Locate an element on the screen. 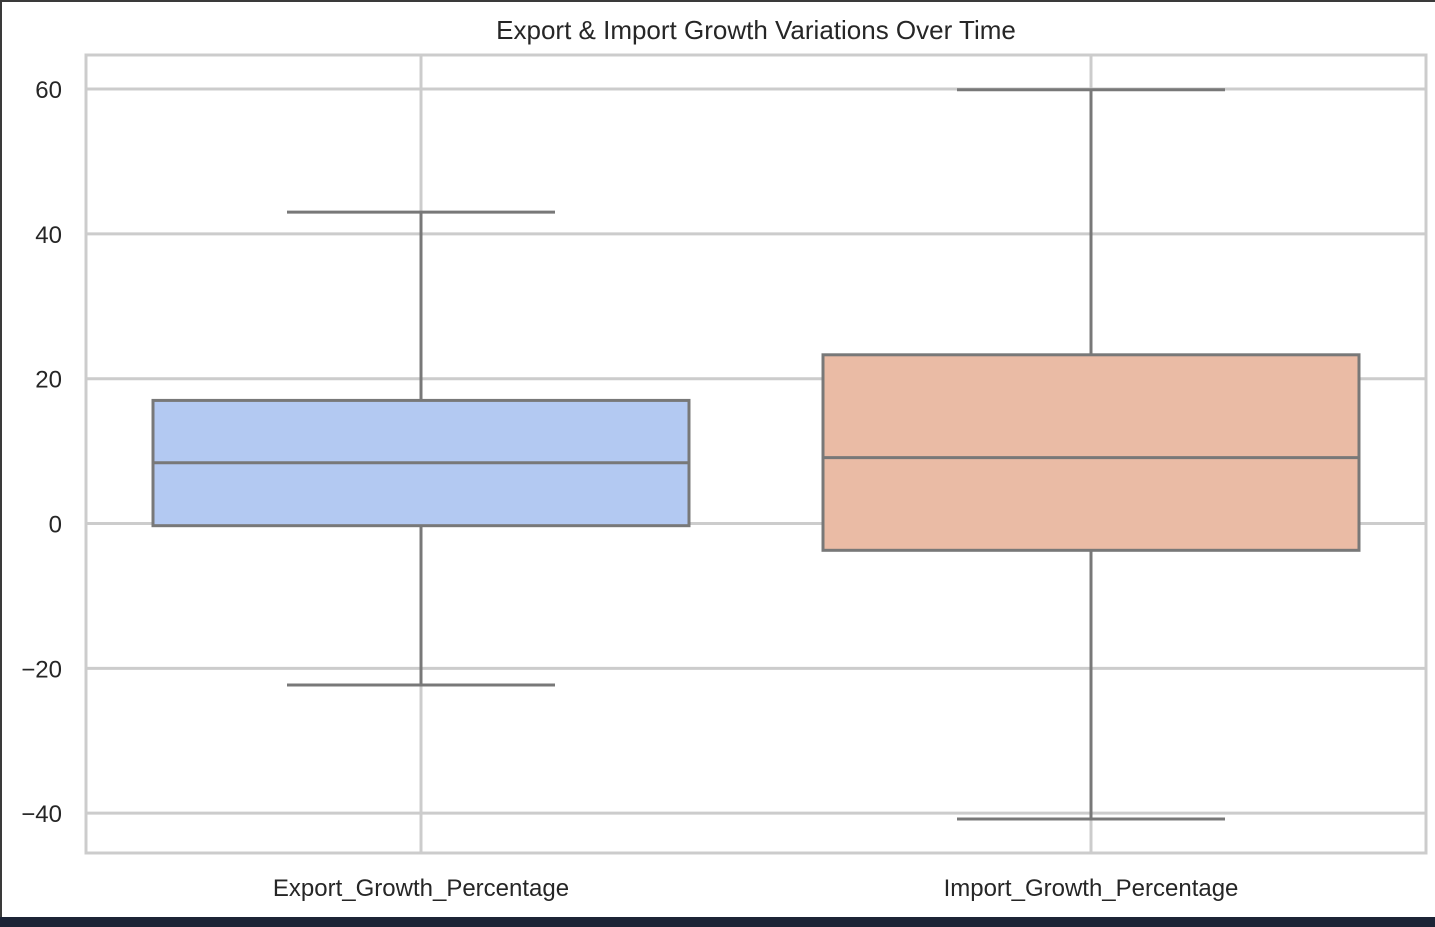  iqr-box is located at coordinates (1091, 452).